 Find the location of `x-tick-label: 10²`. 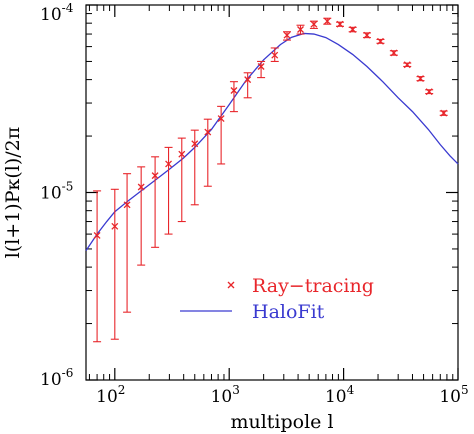

x-tick-label: 10² is located at coordinates (110, 395).